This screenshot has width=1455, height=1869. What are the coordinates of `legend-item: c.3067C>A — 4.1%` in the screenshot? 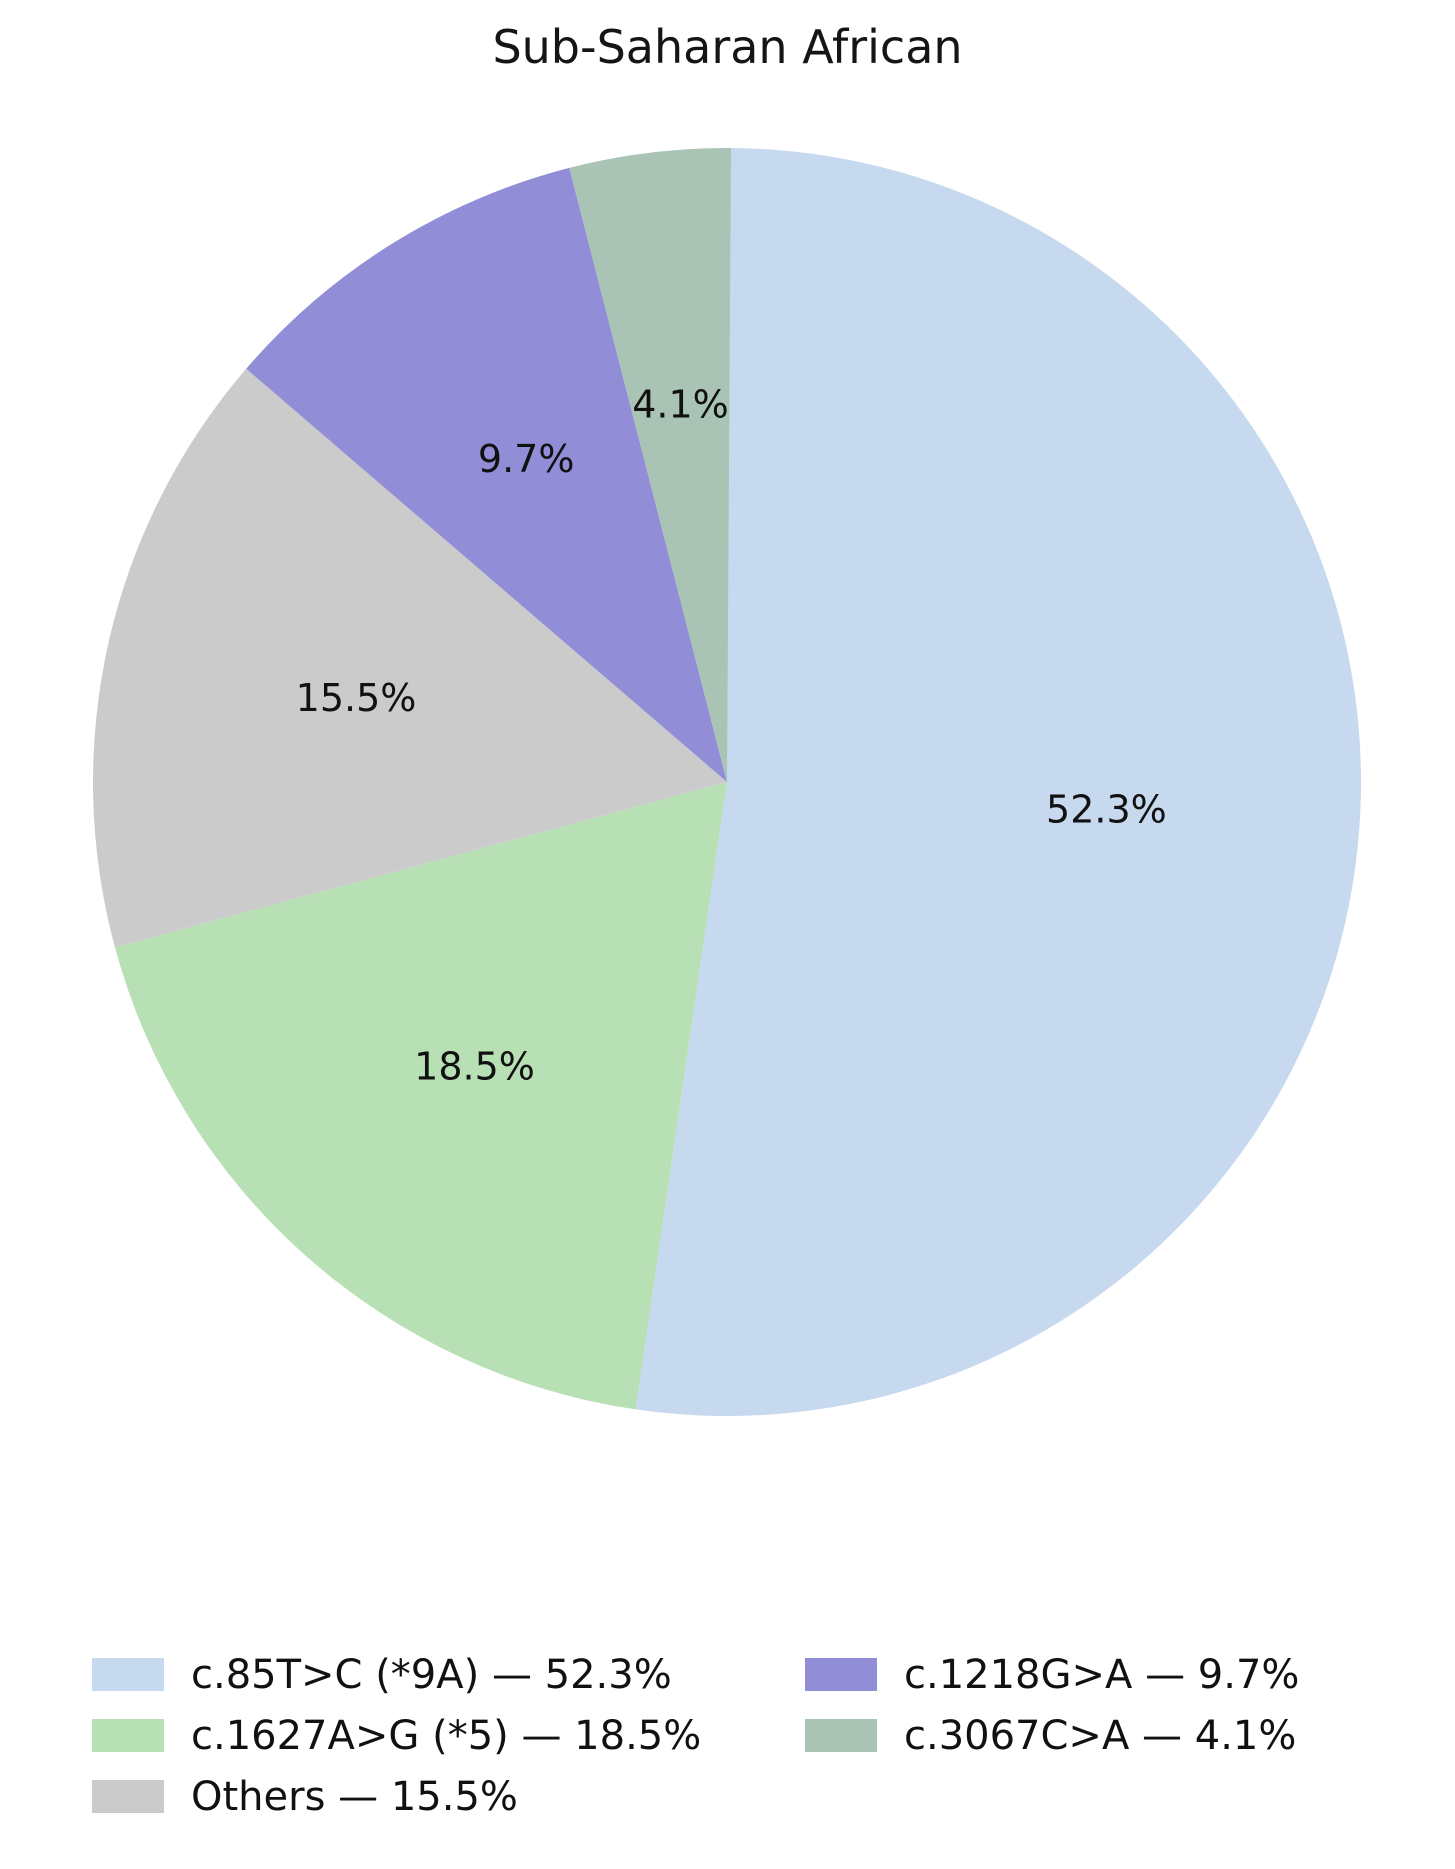 It's located at (1052, 1735).